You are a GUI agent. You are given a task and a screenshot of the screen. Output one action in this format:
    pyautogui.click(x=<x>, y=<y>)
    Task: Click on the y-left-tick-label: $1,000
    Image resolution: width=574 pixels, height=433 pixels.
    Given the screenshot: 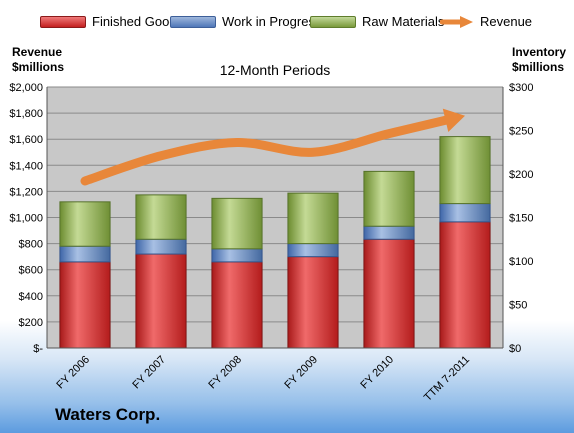 What is the action you would take?
    pyautogui.click(x=26, y=219)
    